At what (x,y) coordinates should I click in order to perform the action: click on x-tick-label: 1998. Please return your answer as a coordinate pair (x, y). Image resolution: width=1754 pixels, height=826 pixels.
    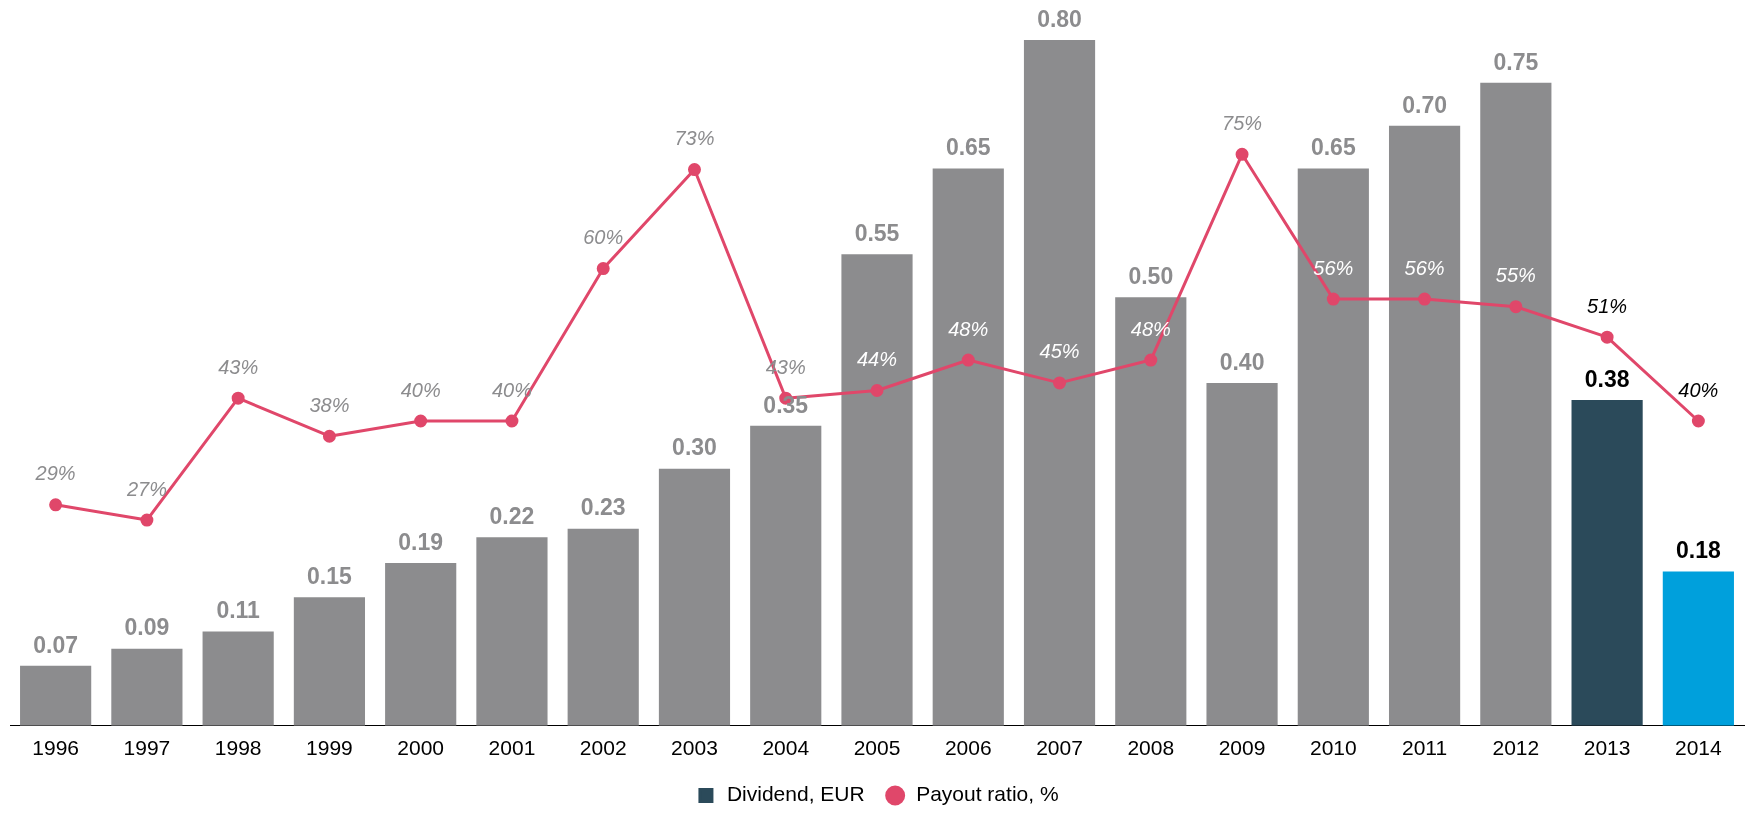
    Looking at the image, I should click on (238, 748).